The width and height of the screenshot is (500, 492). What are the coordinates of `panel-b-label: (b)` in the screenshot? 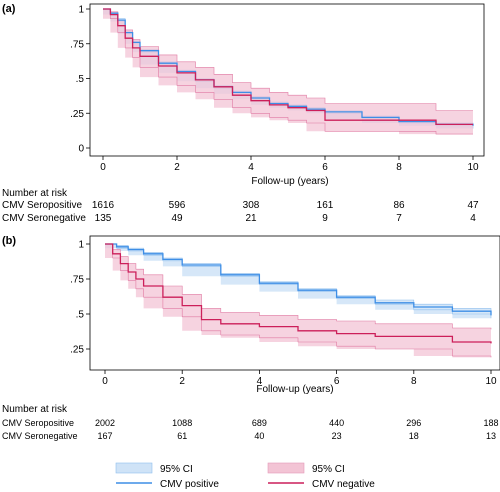 It's located at (9, 241).